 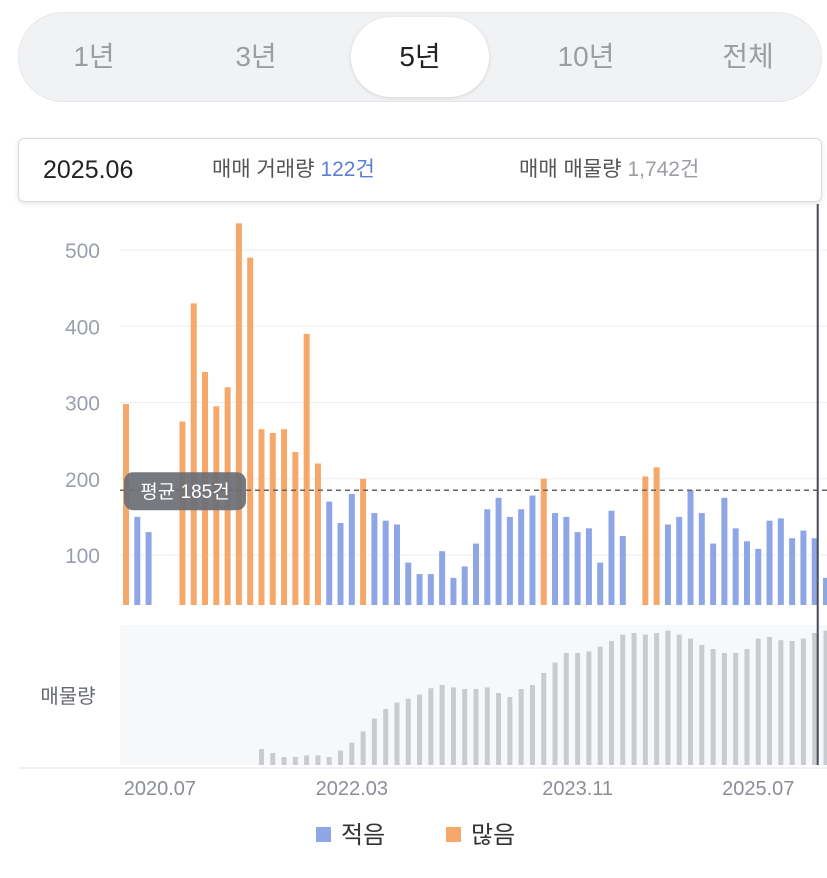 I want to click on tab-5-years: 5년, so click(x=420, y=57).